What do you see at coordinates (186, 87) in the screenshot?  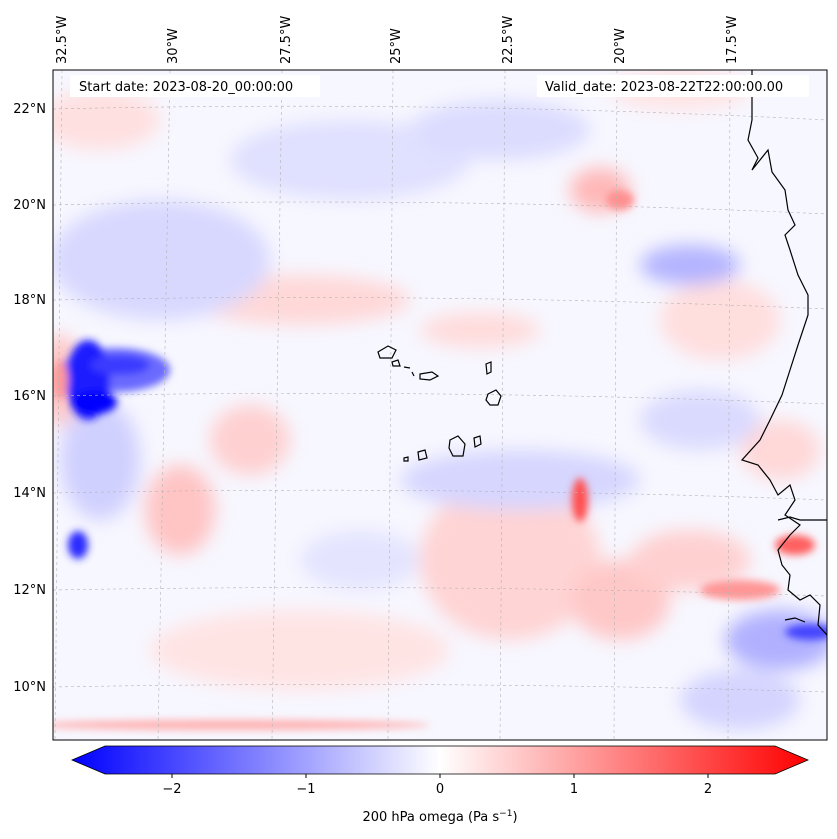 I see `start-date-label: Start date: 2023-08-20_00:00:00` at bounding box center [186, 87].